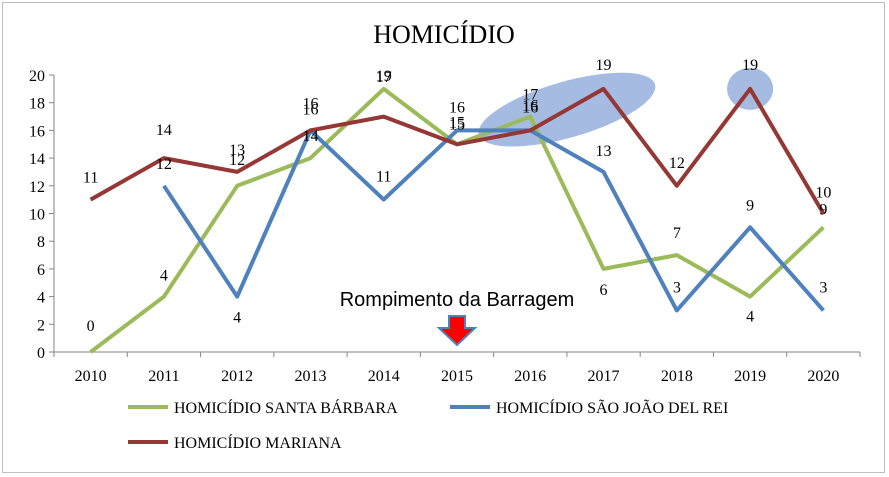 The height and width of the screenshot is (477, 889). Describe the element at coordinates (91, 376) in the screenshot. I see `x-tick-label: 2010` at that location.